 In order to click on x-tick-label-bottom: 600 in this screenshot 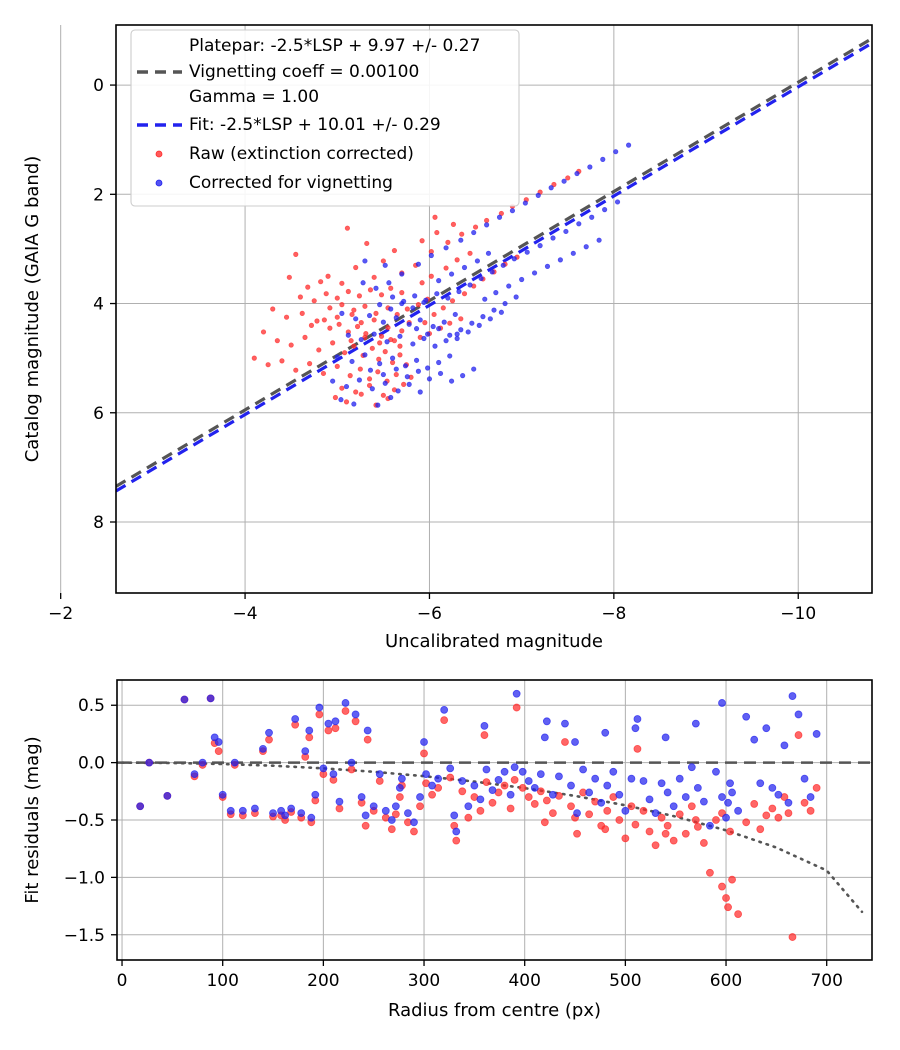, I will do `click(726, 981)`.